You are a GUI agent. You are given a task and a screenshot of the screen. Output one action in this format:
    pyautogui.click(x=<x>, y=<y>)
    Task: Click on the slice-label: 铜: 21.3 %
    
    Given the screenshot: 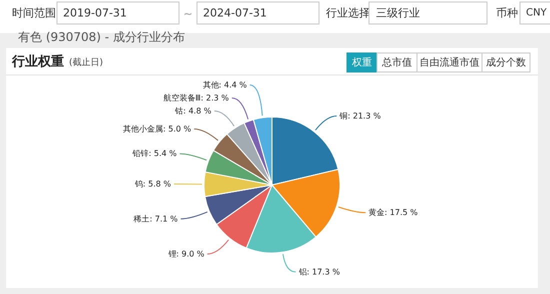 What is the action you would take?
    pyautogui.click(x=360, y=116)
    